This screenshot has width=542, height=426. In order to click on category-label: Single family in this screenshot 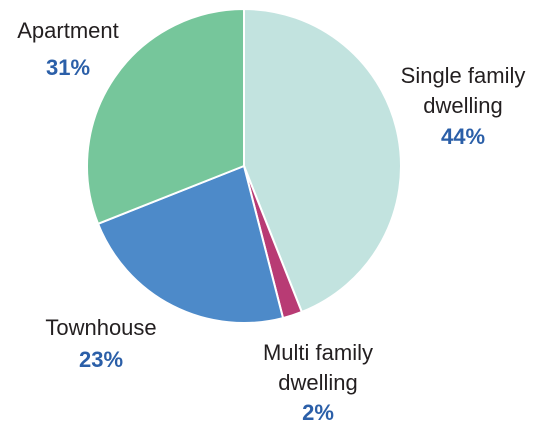, I will do `click(463, 75)`.